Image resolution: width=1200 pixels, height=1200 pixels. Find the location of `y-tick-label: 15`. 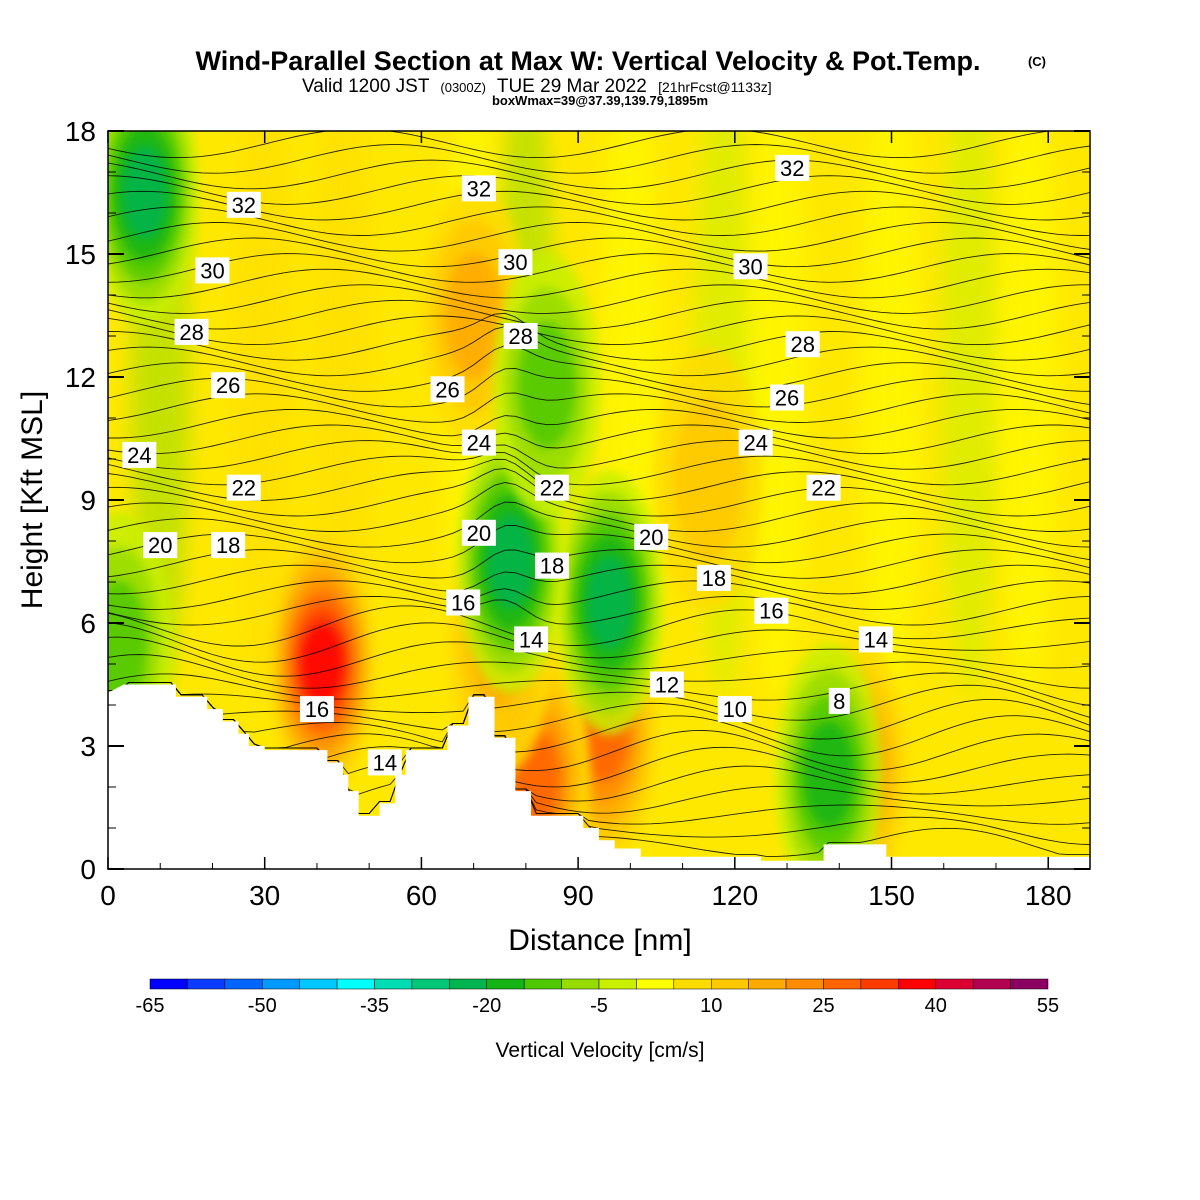

y-tick-label: 15 is located at coordinates (80, 254).